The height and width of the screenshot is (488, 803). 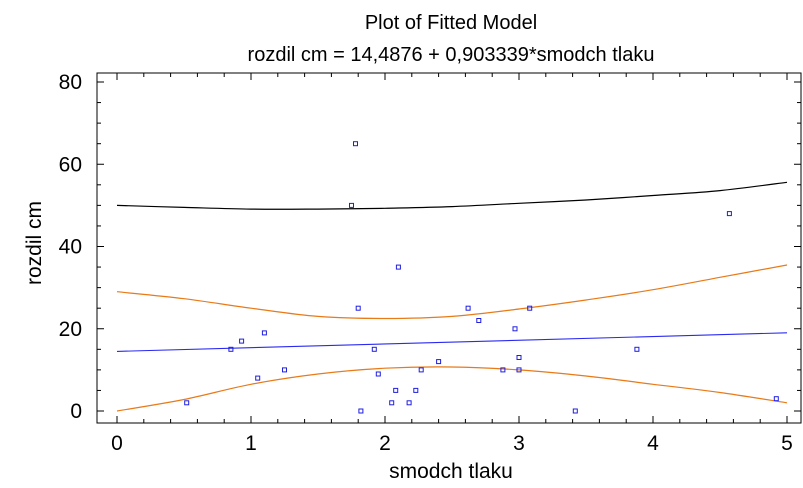 What do you see at coordinates (70, 247) in the screenshot?
I see `y-tick-label: 40` at bounding box center [70, 247].